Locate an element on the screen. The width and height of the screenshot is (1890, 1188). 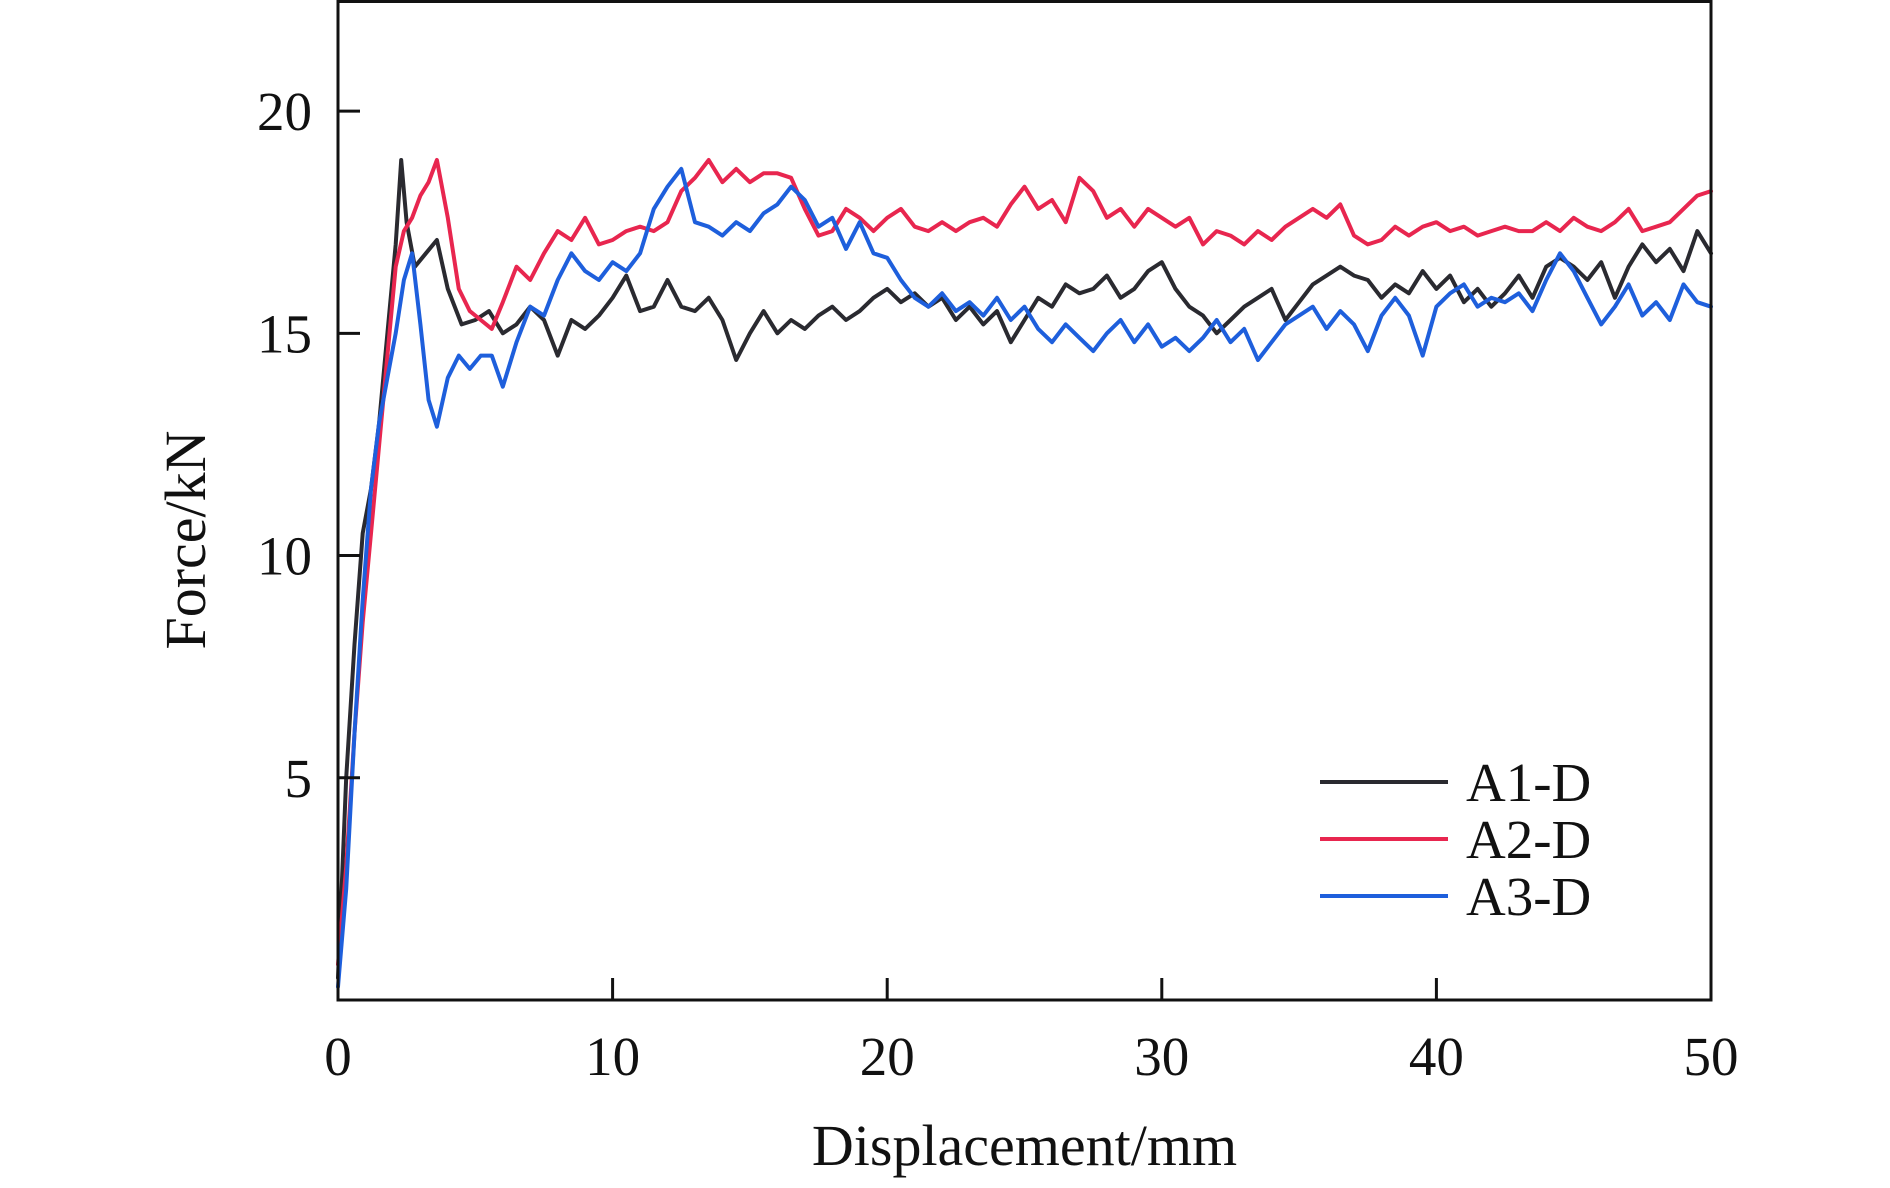
y-tick-label: 15 is located at coordinates (284, 333).